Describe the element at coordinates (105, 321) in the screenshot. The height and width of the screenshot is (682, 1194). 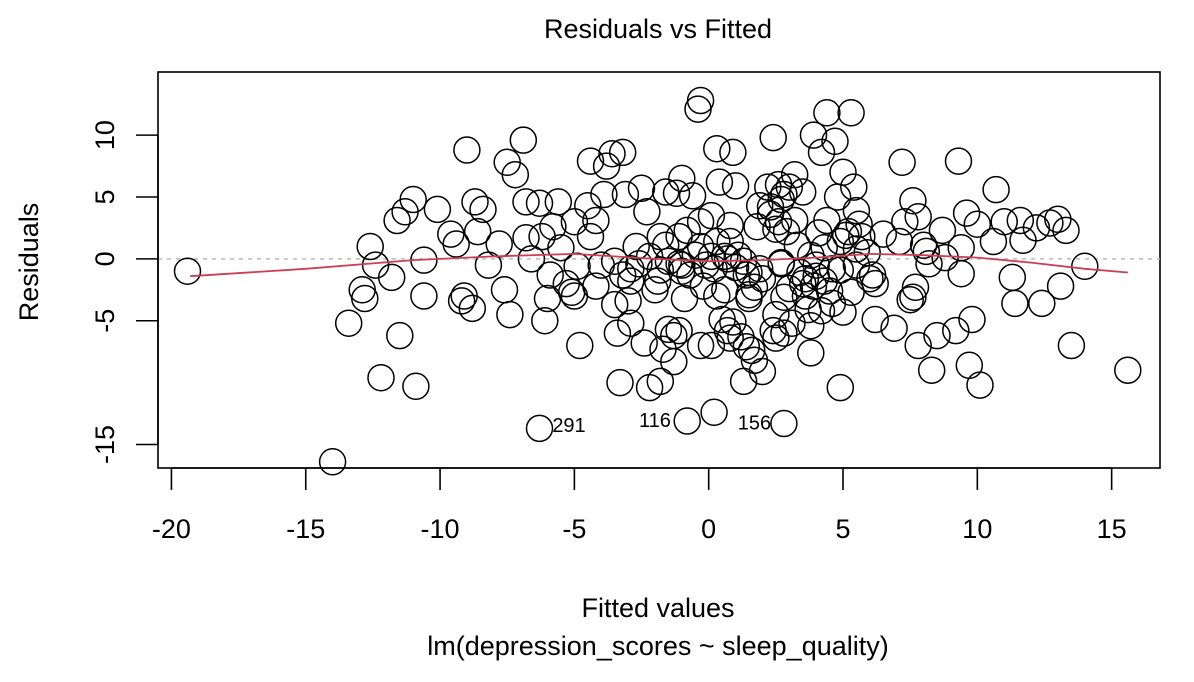
I see `y-tick-label: -5` at that location.